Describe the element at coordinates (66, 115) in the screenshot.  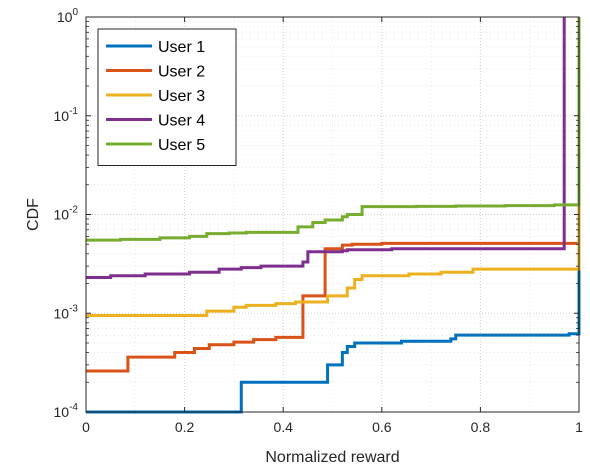
I see `y-tick-label: 10⁻¹` at that location.